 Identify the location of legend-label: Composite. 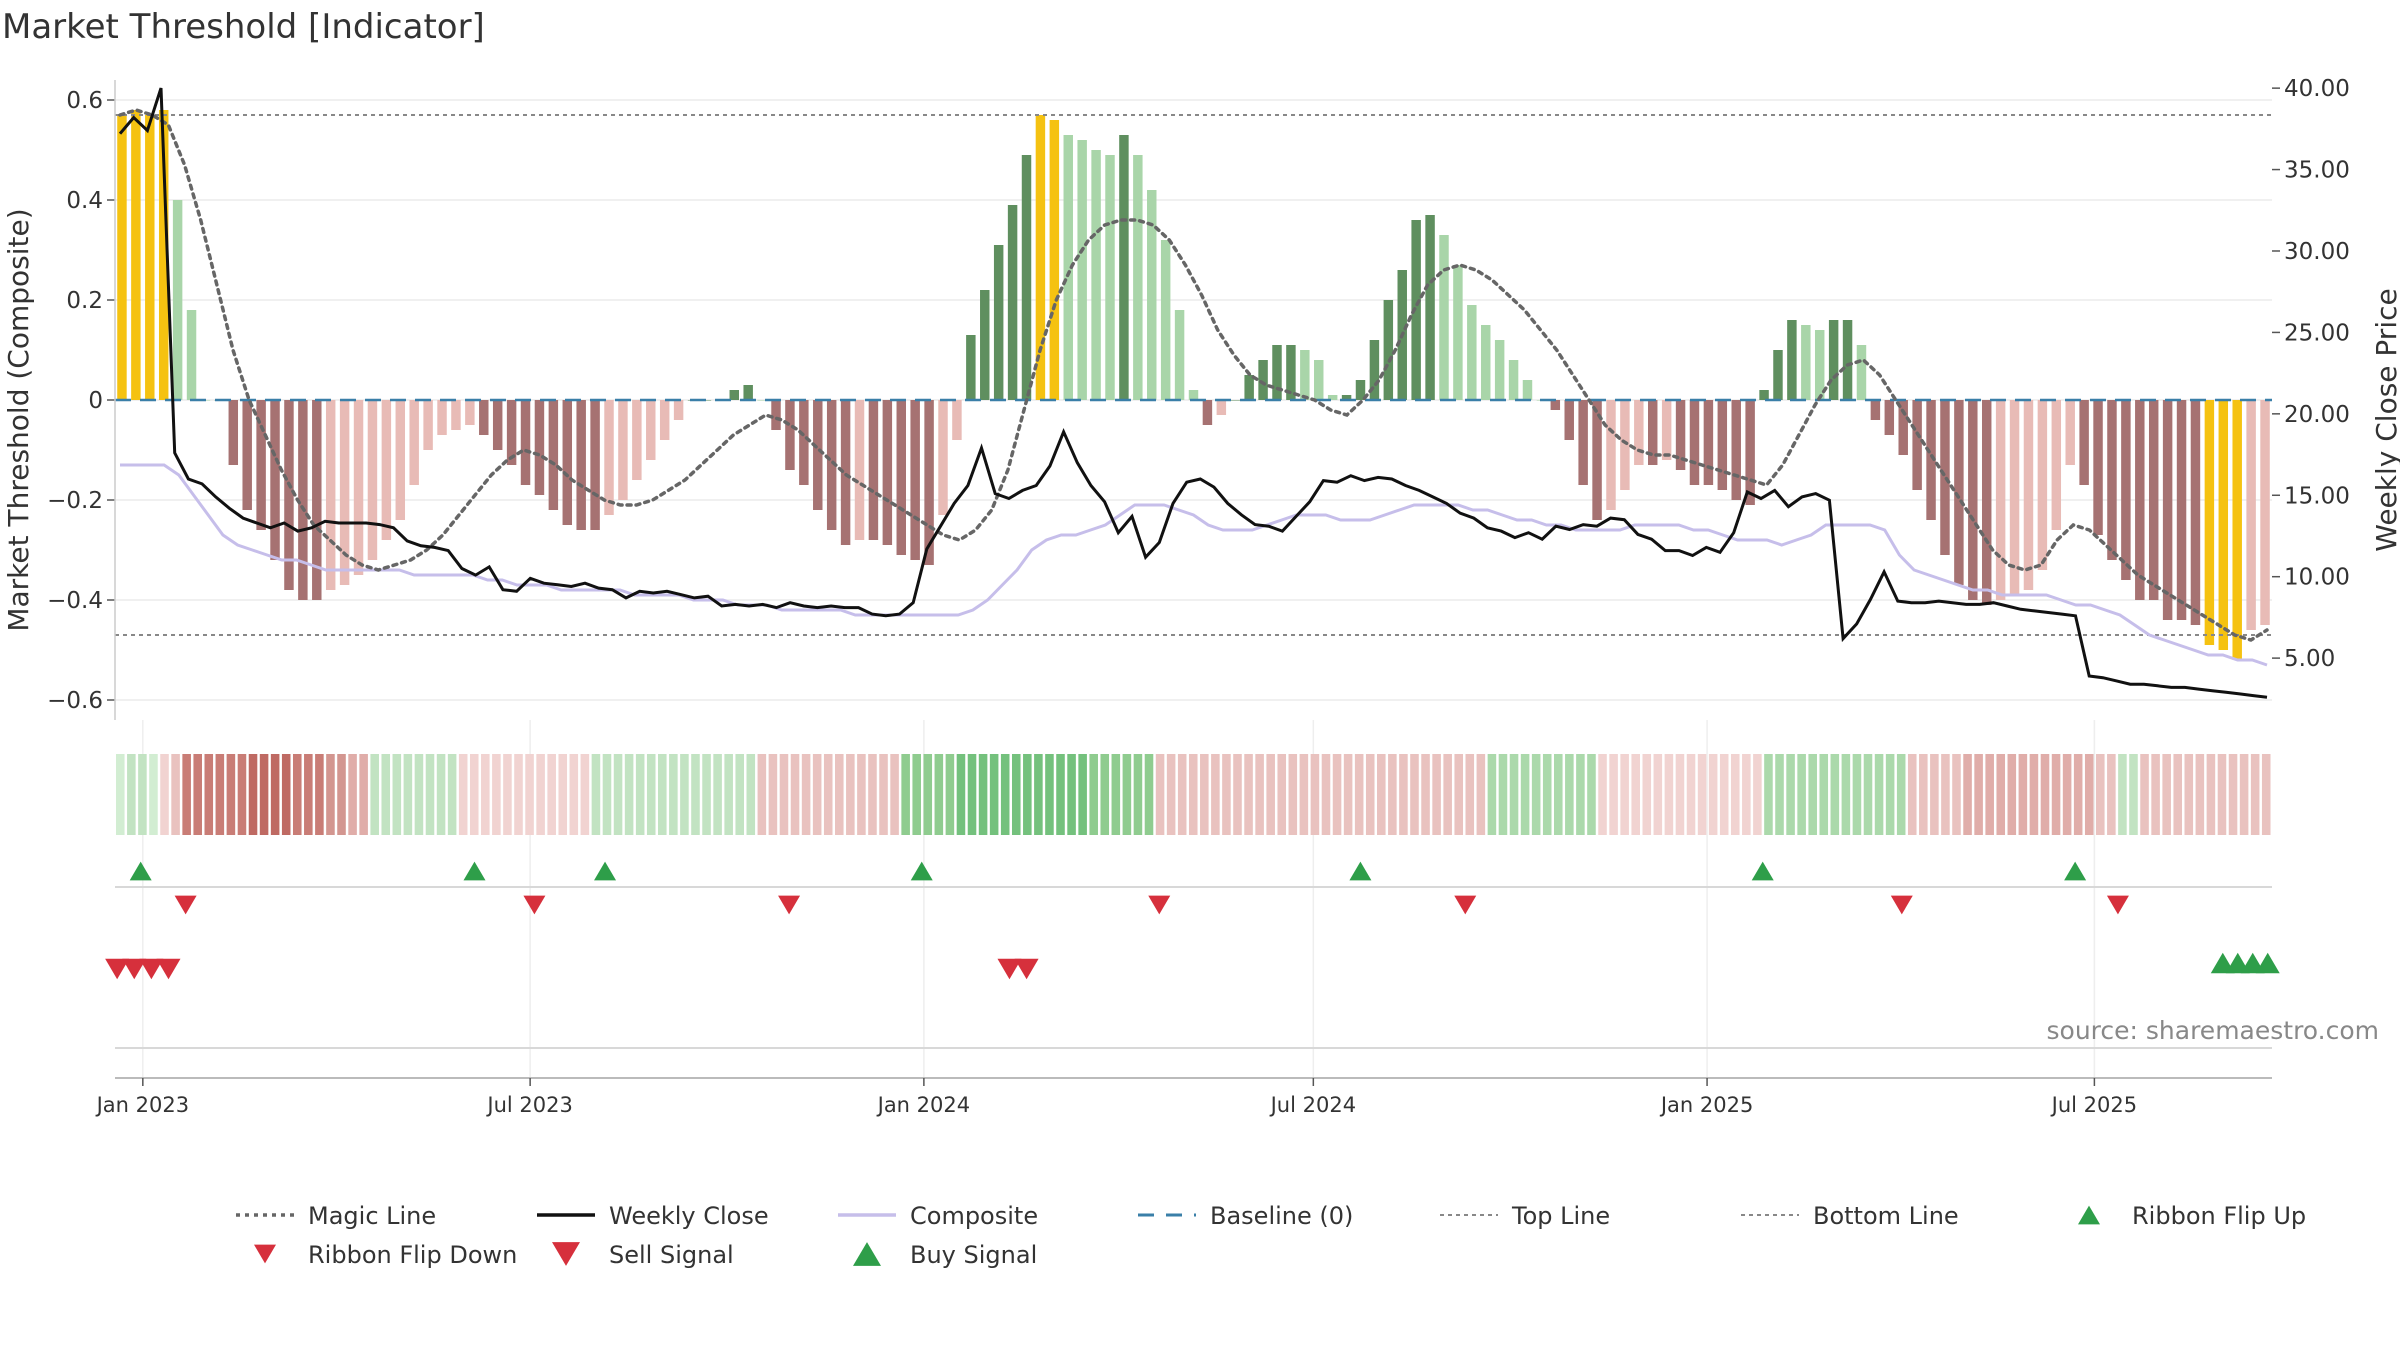
(974, 1216).